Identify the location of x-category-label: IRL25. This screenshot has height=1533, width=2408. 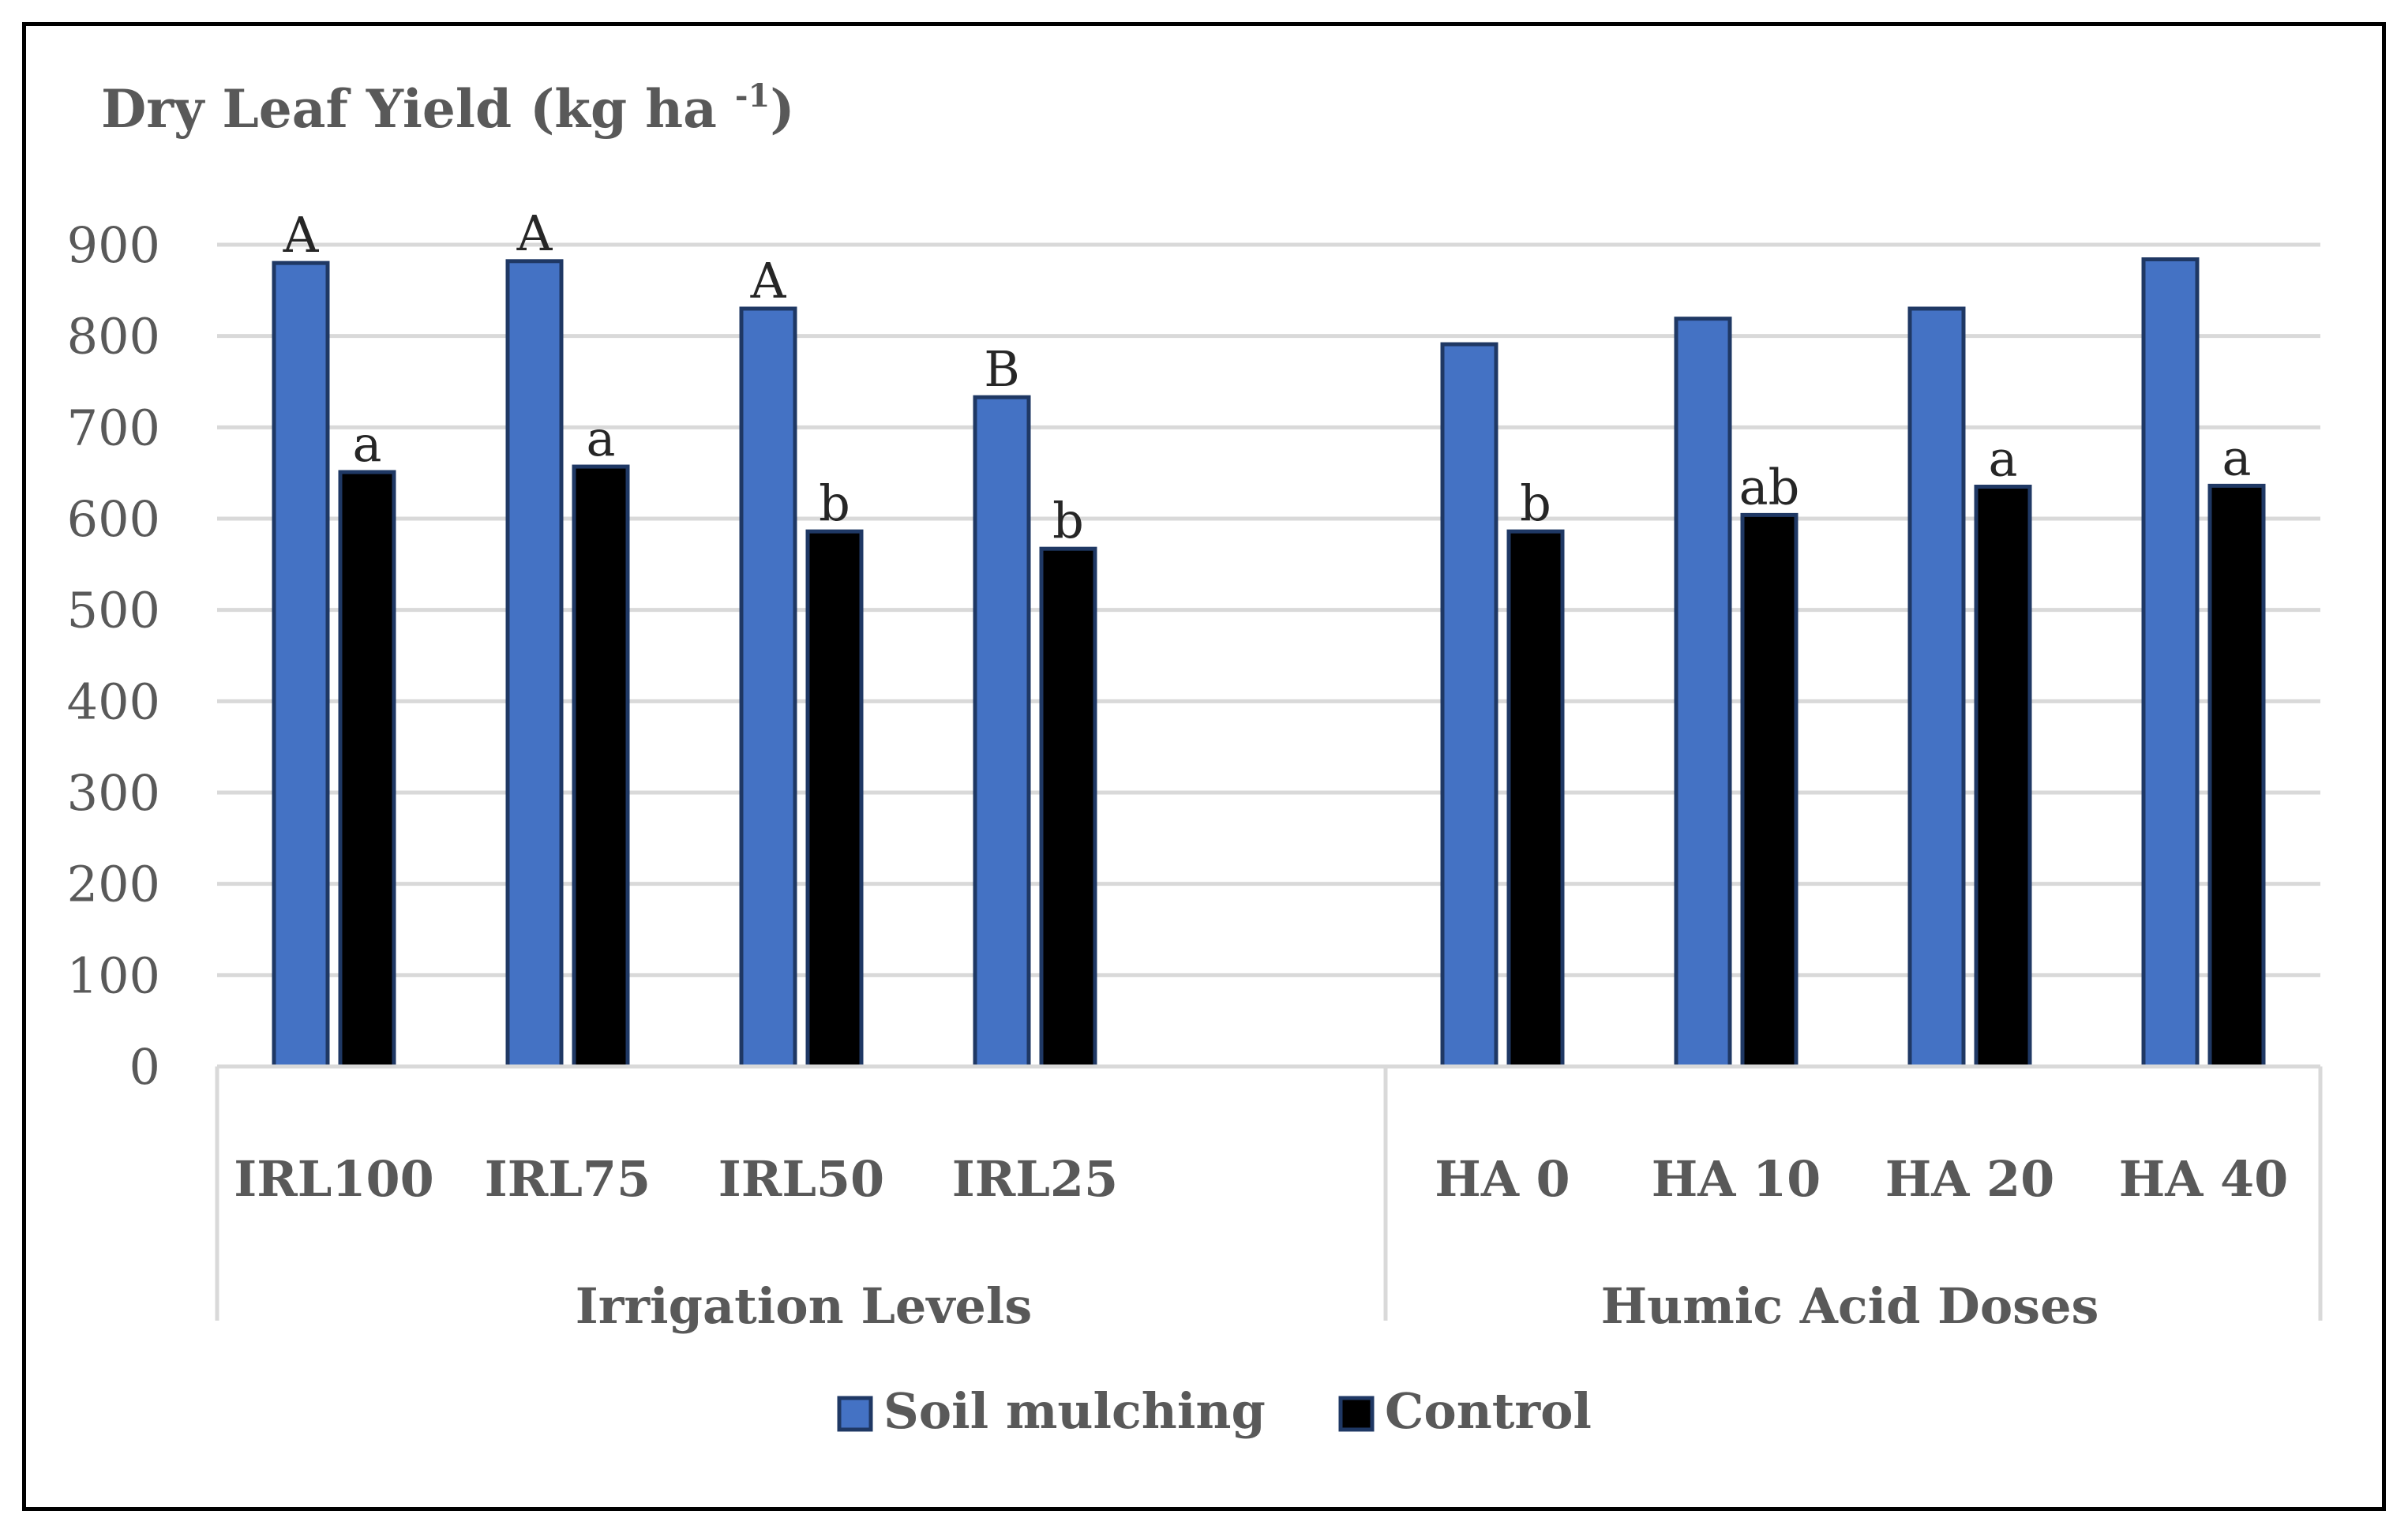
(1035, 1179).